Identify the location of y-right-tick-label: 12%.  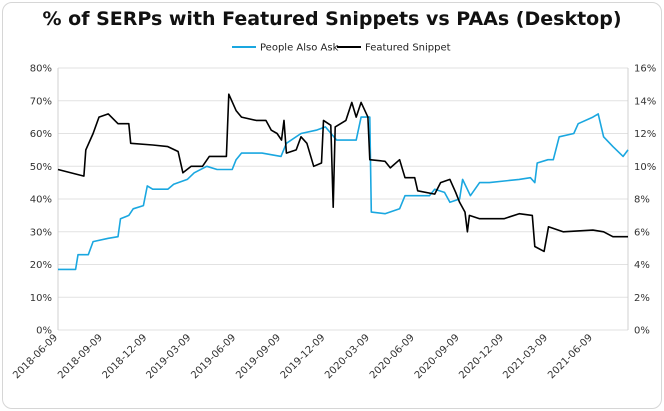
(645, 134).